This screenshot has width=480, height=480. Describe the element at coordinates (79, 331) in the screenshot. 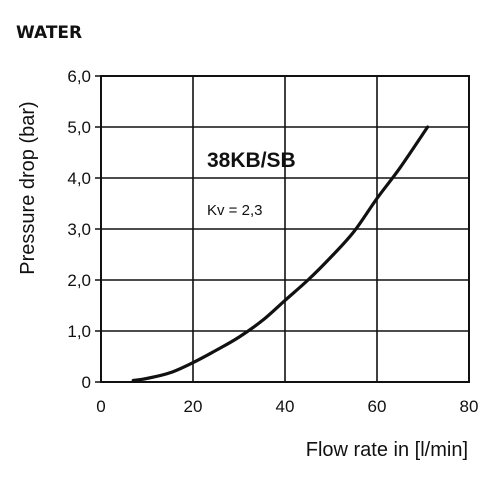

I see `y-tick-label: 1,0` at that location.